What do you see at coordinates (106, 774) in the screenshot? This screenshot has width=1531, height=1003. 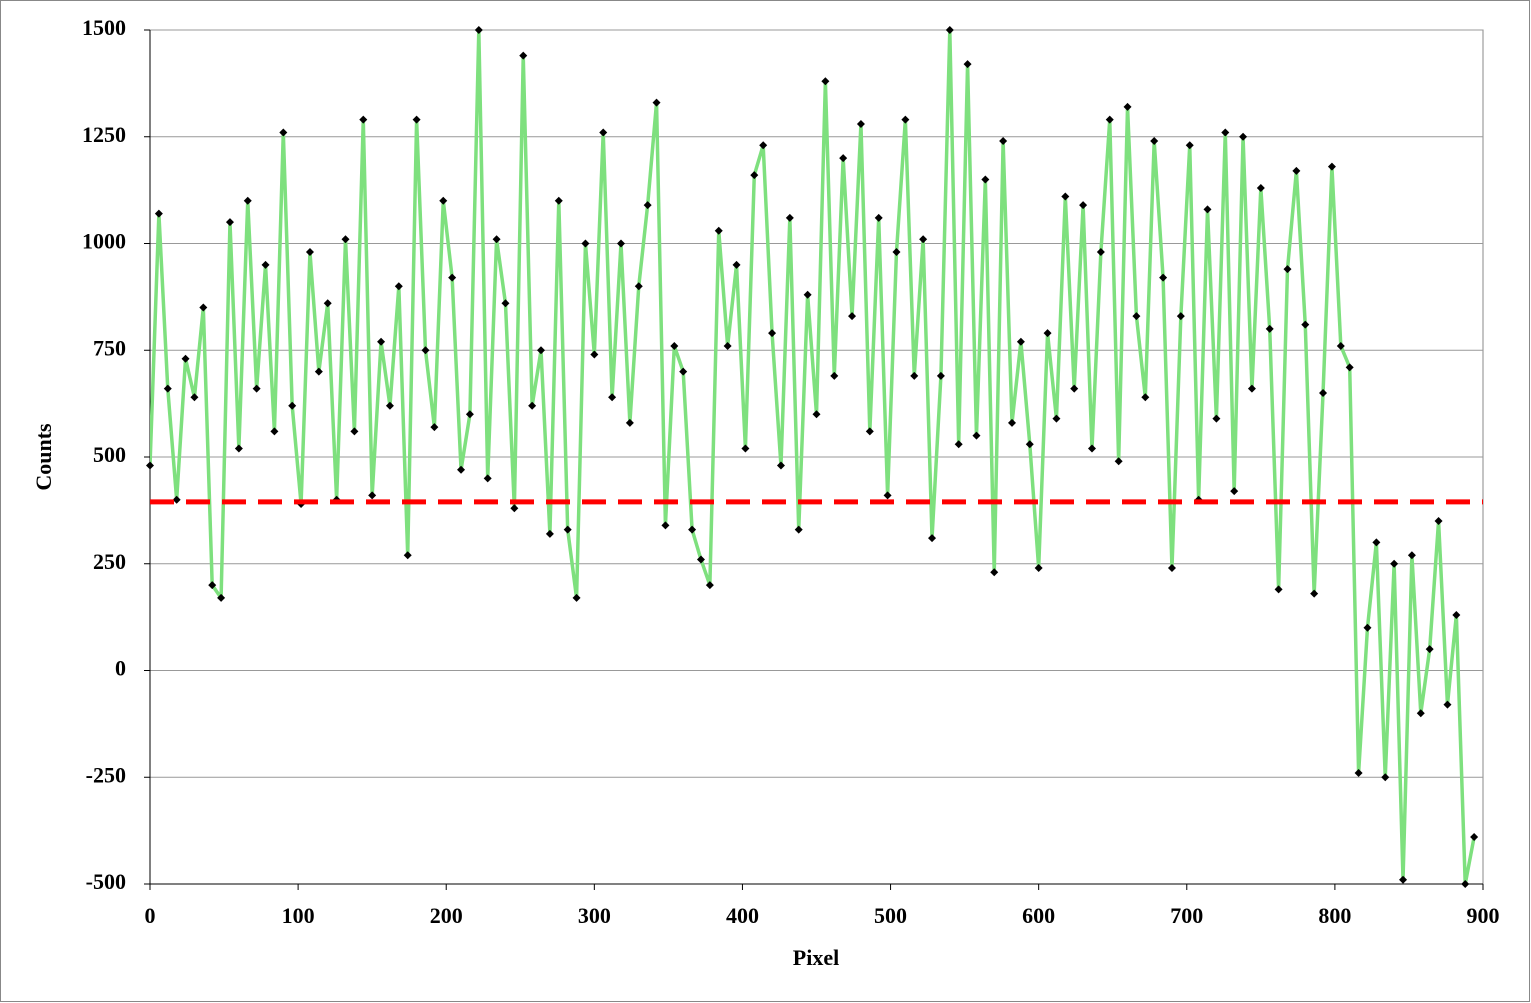 I see `y-tick-label: -250` at bounding box center [106, 774].